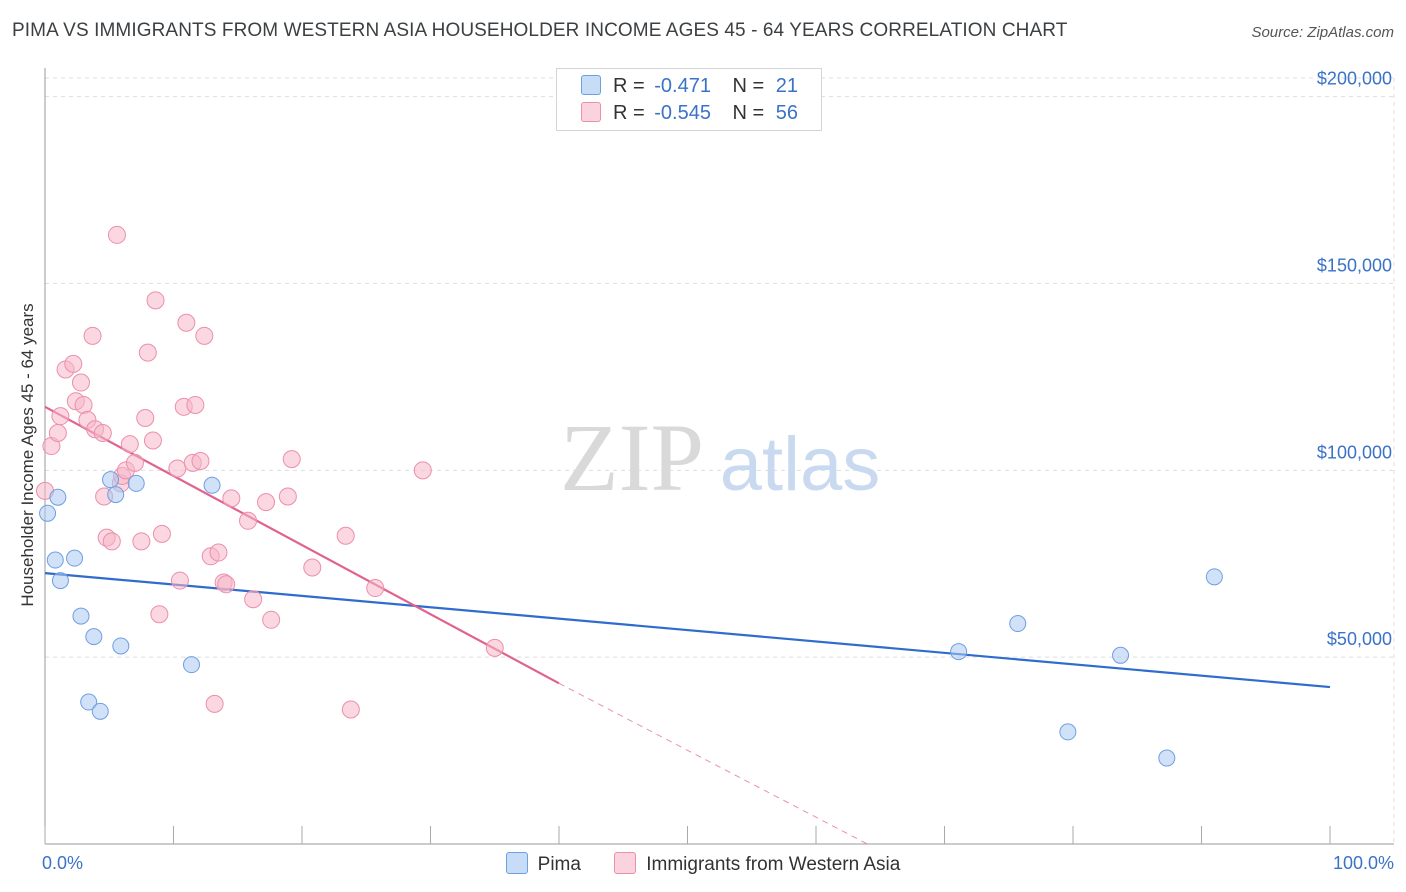 The height and width of the screenshot is (892, 1406). I want to click on legend-row-pima: R = -0.471 N = 21, so click(689, 87).